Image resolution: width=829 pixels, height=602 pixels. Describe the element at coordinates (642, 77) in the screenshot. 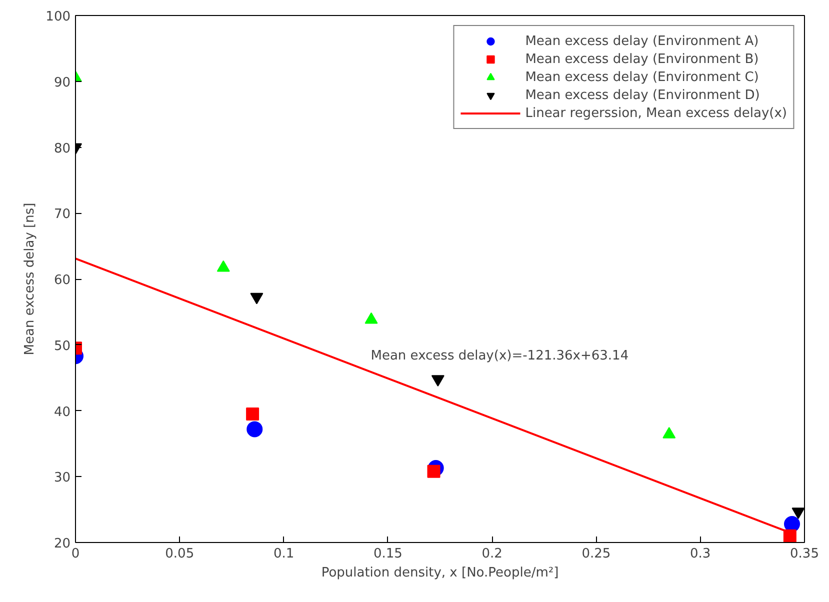

I see `legend-label: Mean excess delay (Environment C)` at that location.